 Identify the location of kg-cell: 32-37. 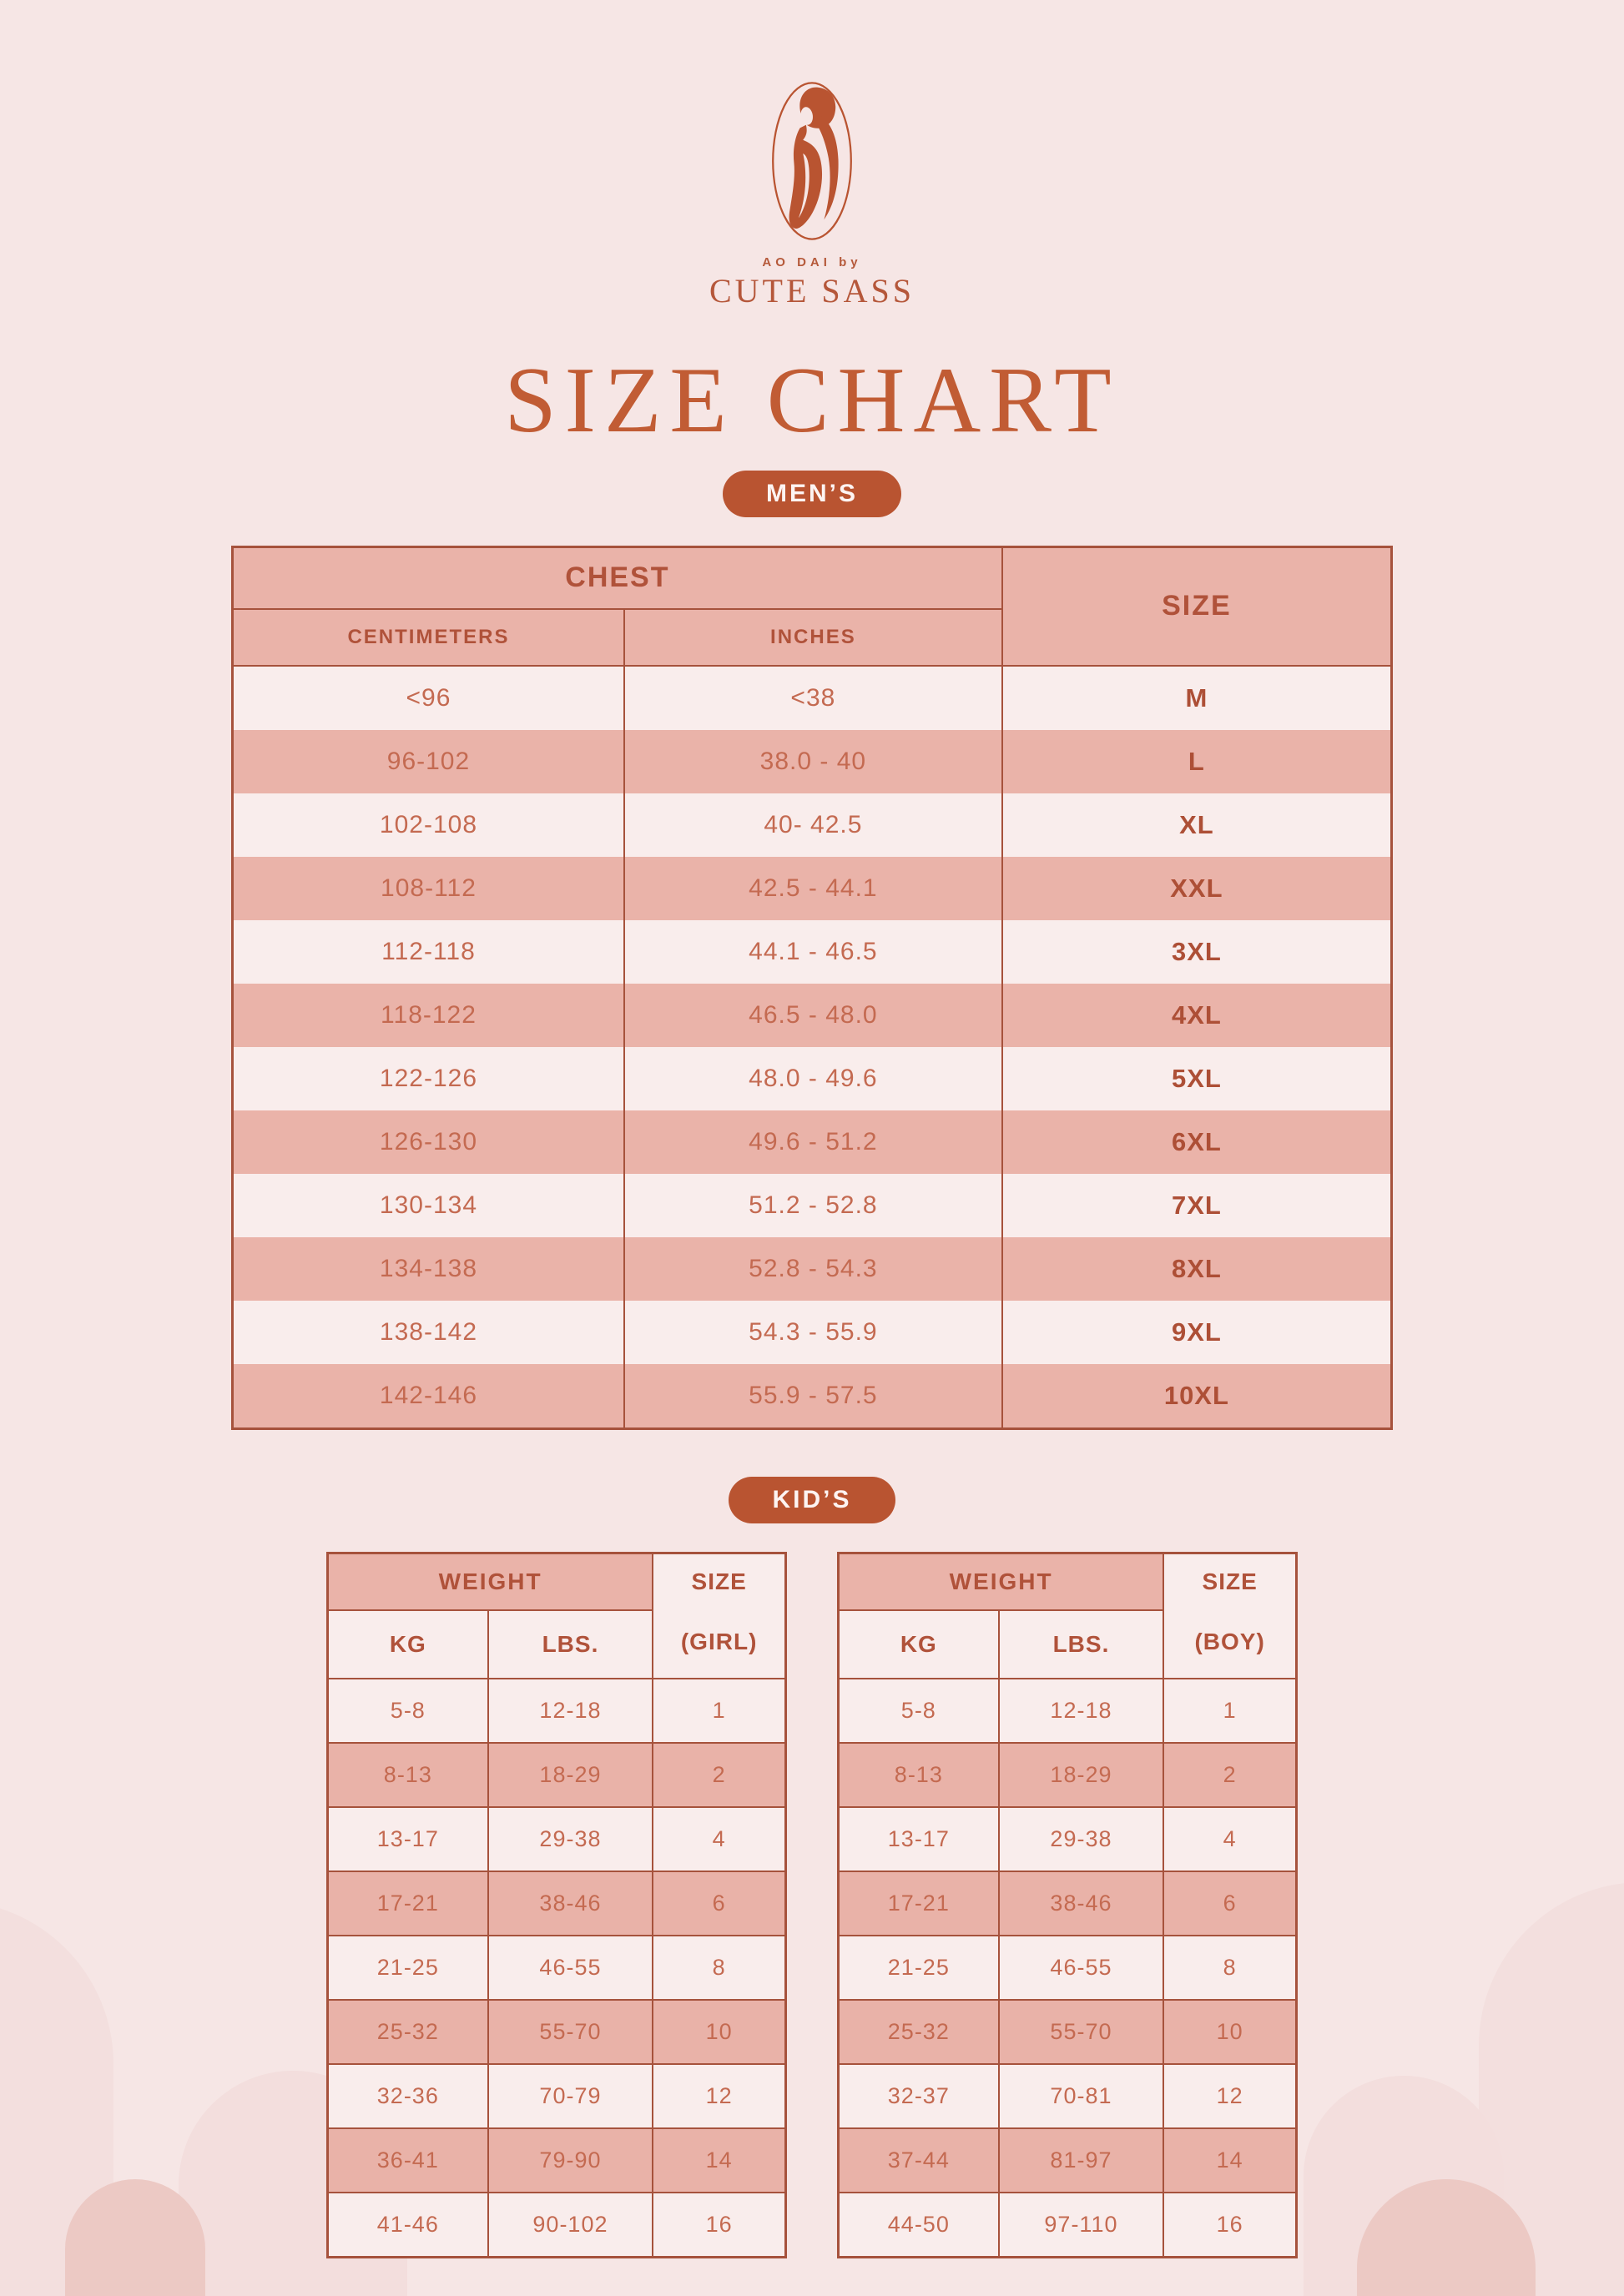
(919, 2095).